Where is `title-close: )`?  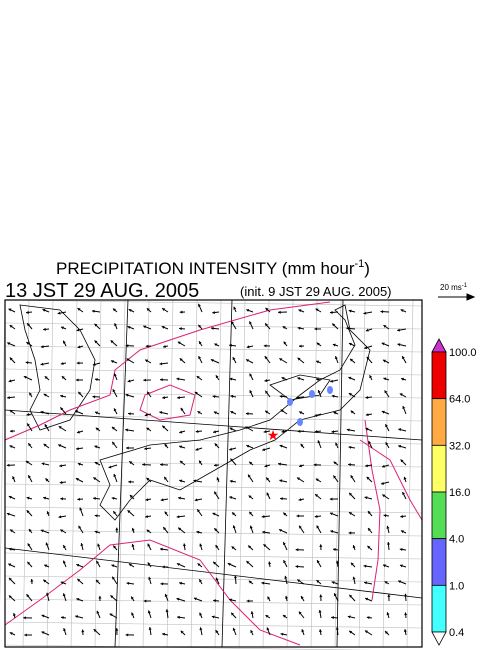 title-close: ) is located at coordinates (367, 268).